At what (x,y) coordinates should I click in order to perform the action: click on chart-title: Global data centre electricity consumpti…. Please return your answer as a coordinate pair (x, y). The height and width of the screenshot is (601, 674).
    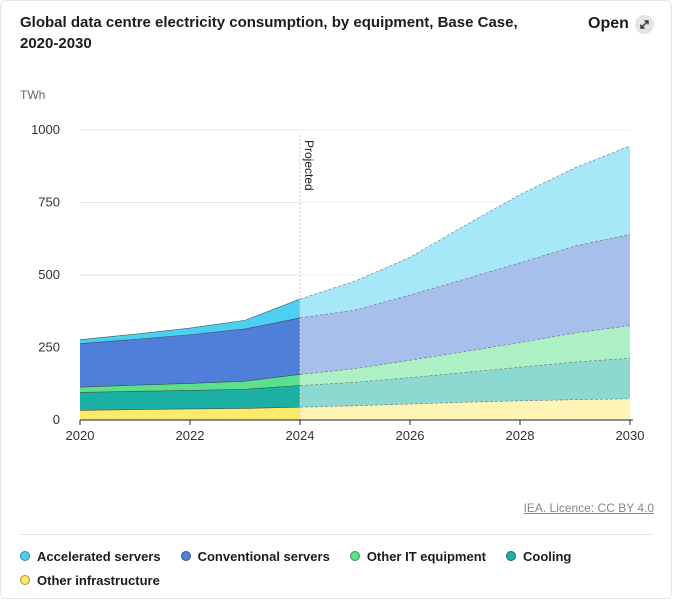
    Looking at the image, I should click on (269, 33).